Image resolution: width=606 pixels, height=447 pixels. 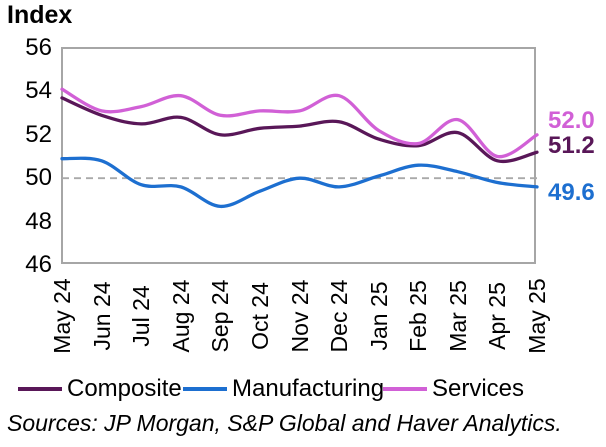 I want to click on y-tick-label: 54, so click(x=38, y=91).